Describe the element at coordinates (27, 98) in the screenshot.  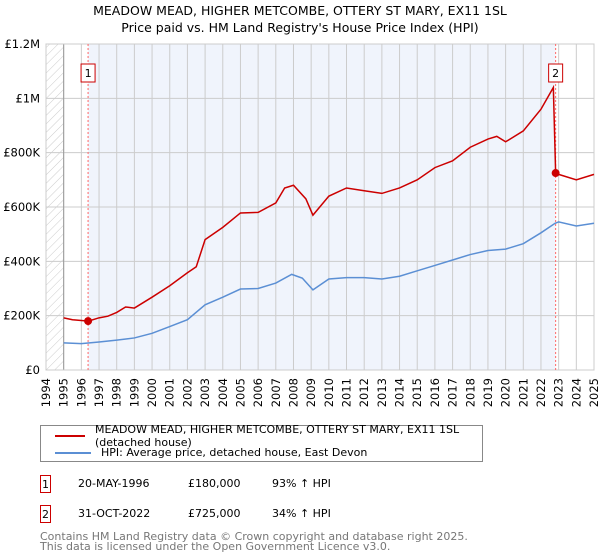
I see `y-tick-label: £1M` at that location.